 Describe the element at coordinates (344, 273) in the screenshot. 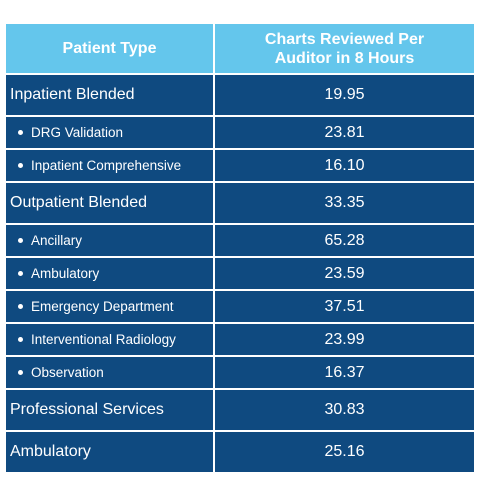

I see `row-value: 23.59` at that location.